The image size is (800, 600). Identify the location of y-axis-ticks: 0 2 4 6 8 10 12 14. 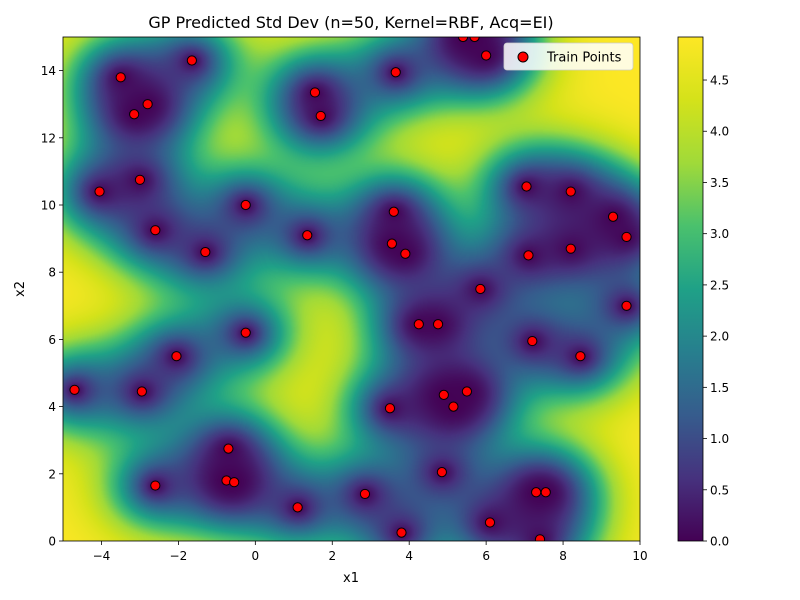
(52, 306).